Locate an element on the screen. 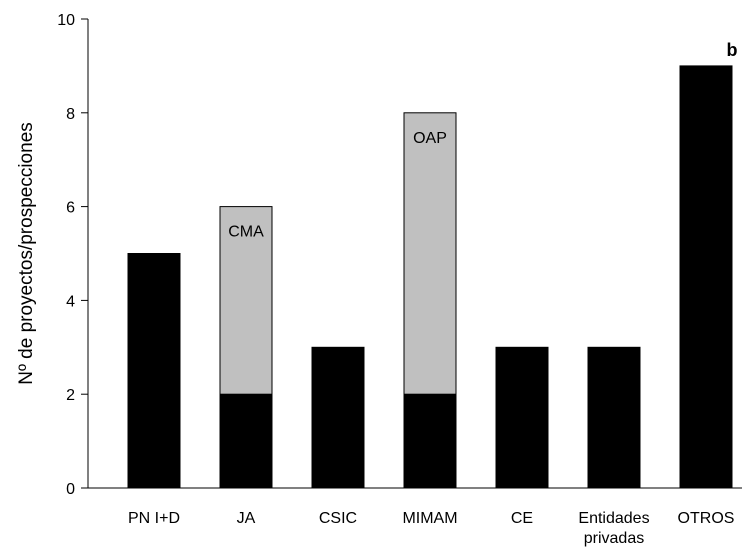 Image resolution: width=755 pixels, height=549 pixels. y-tick-label: 4 is located at coordinates (70, 301).